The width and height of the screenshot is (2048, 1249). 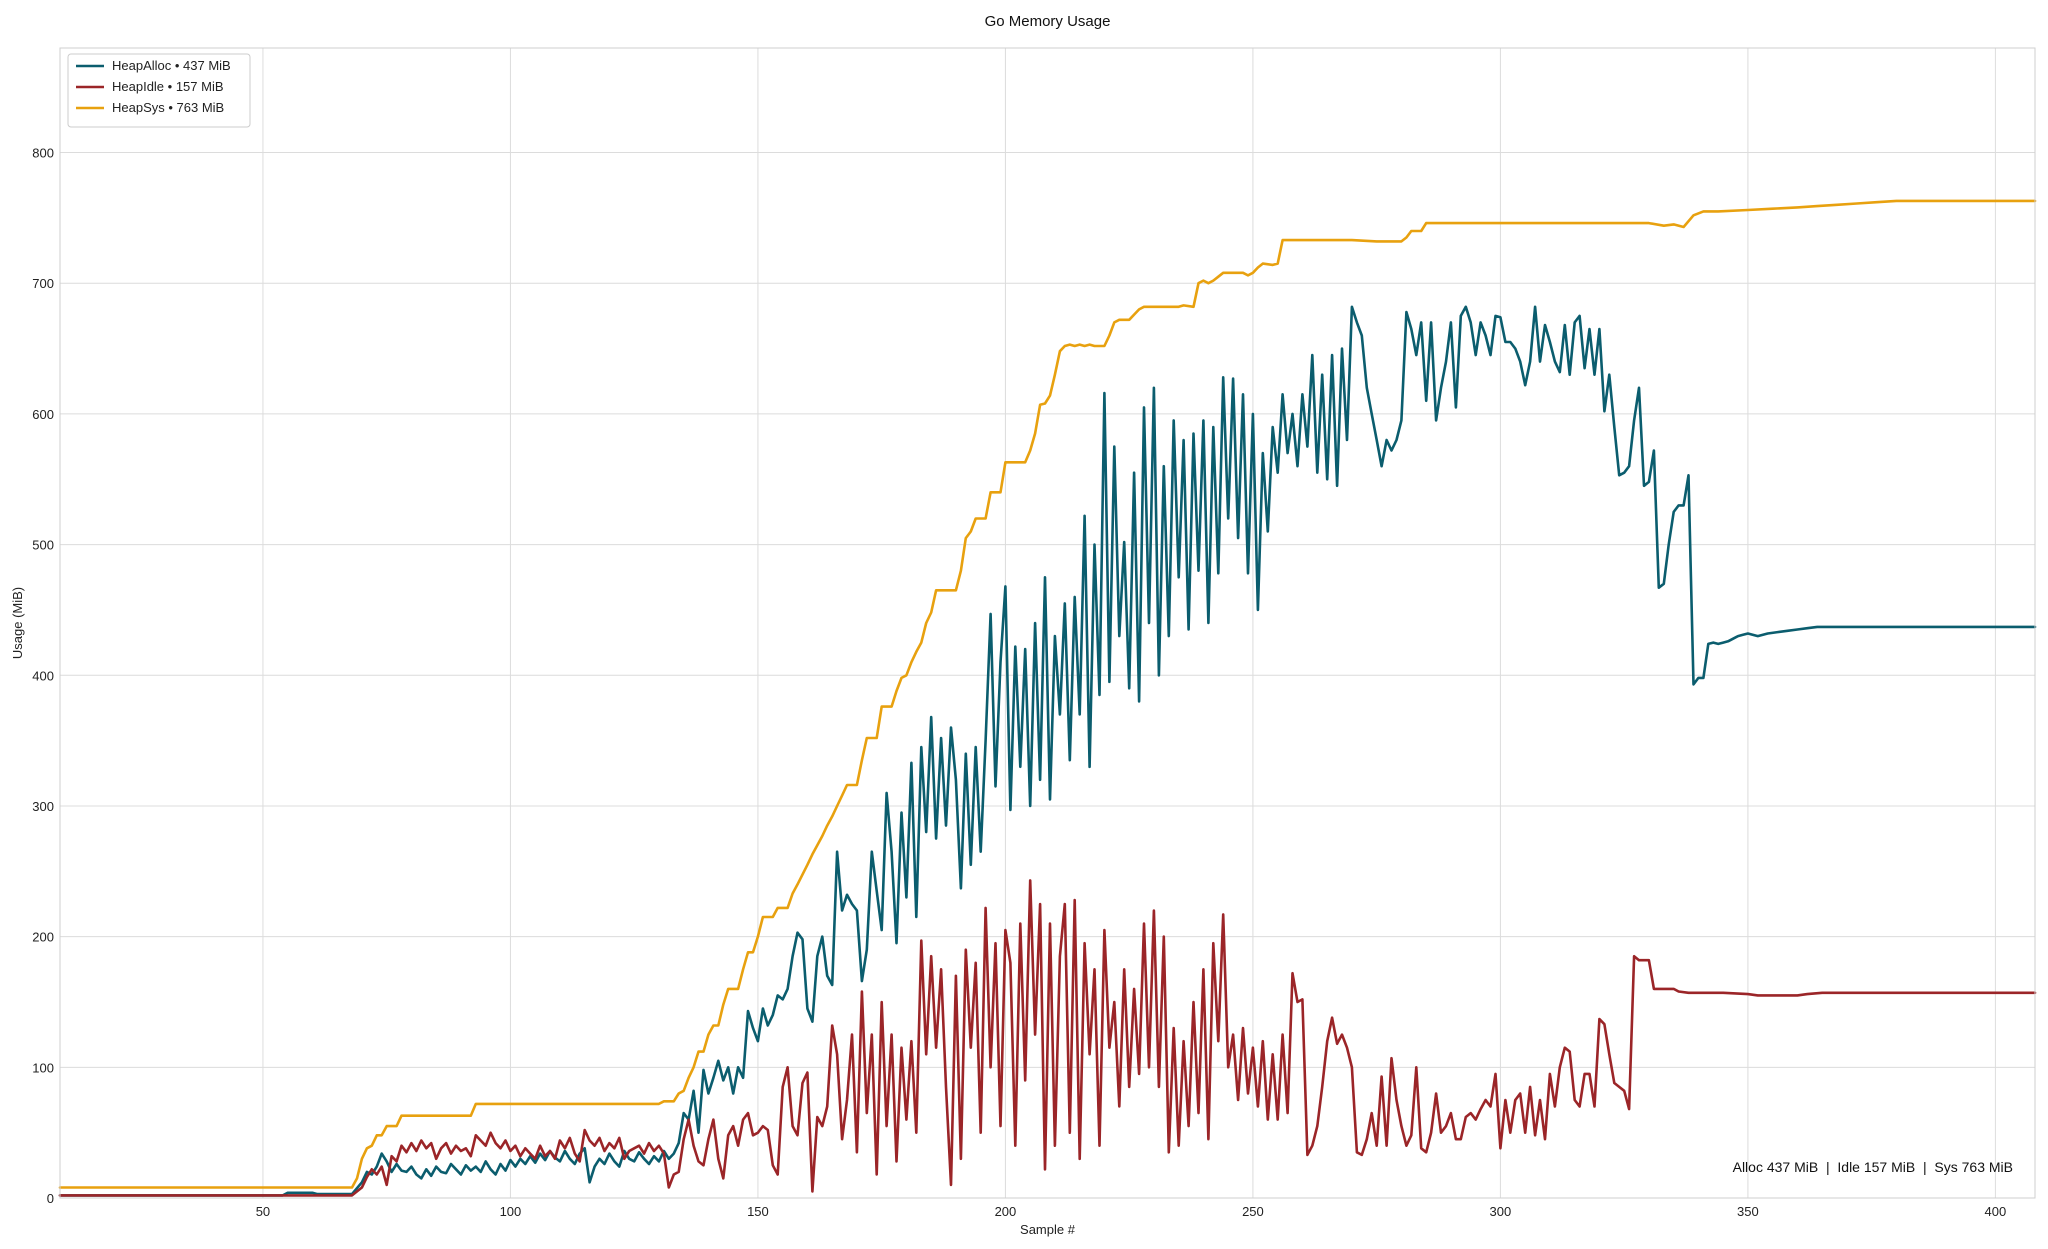 I want to click on x-tick-label: 250, so click(x=1253, y=1211).